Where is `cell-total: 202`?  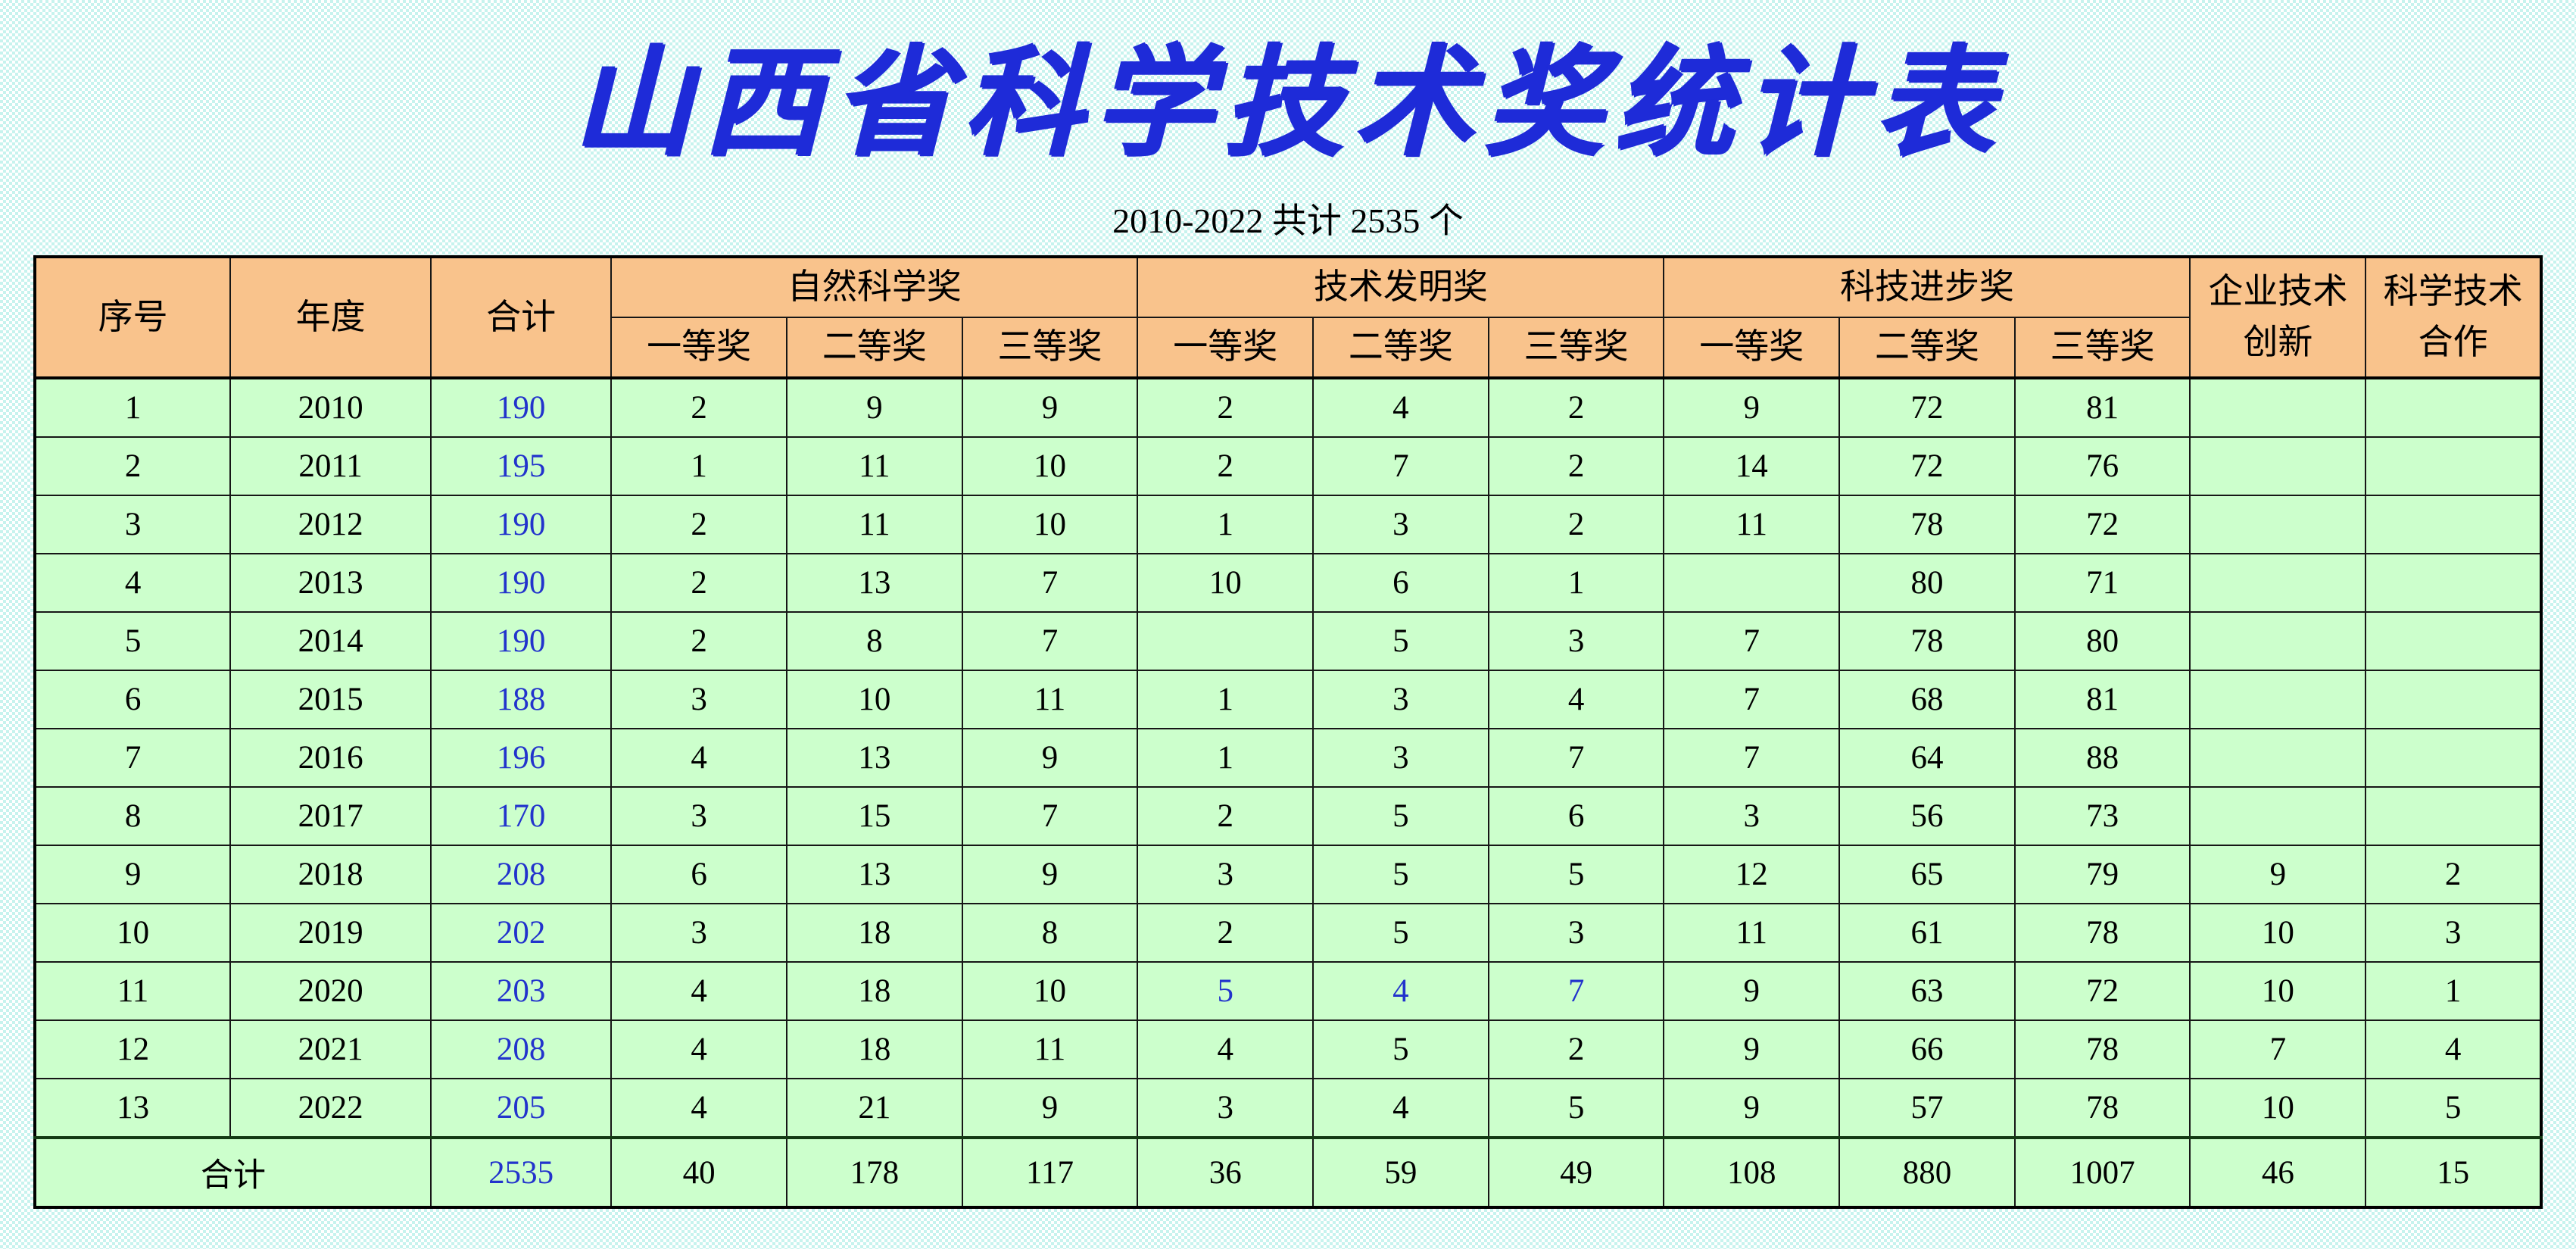
cell-total: 202 is located at coordinates (521, 933).